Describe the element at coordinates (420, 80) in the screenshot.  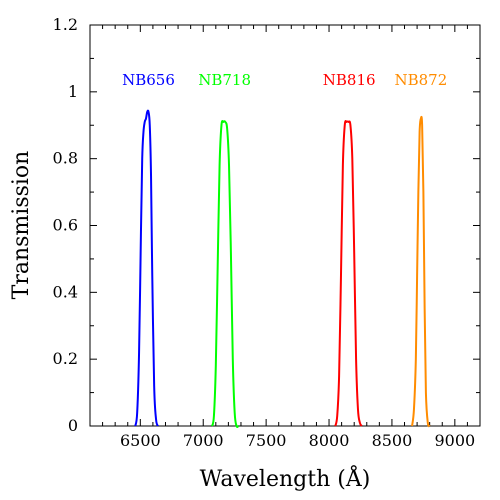
I see `series-label-nb872: NB872` at that location.